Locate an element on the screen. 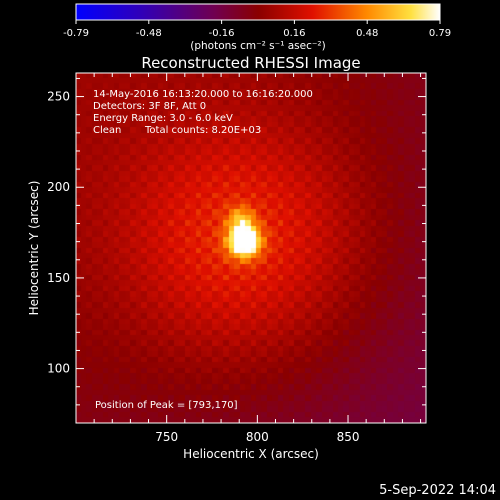  x-tick-label: 750 is located at coordinates (166, 437).